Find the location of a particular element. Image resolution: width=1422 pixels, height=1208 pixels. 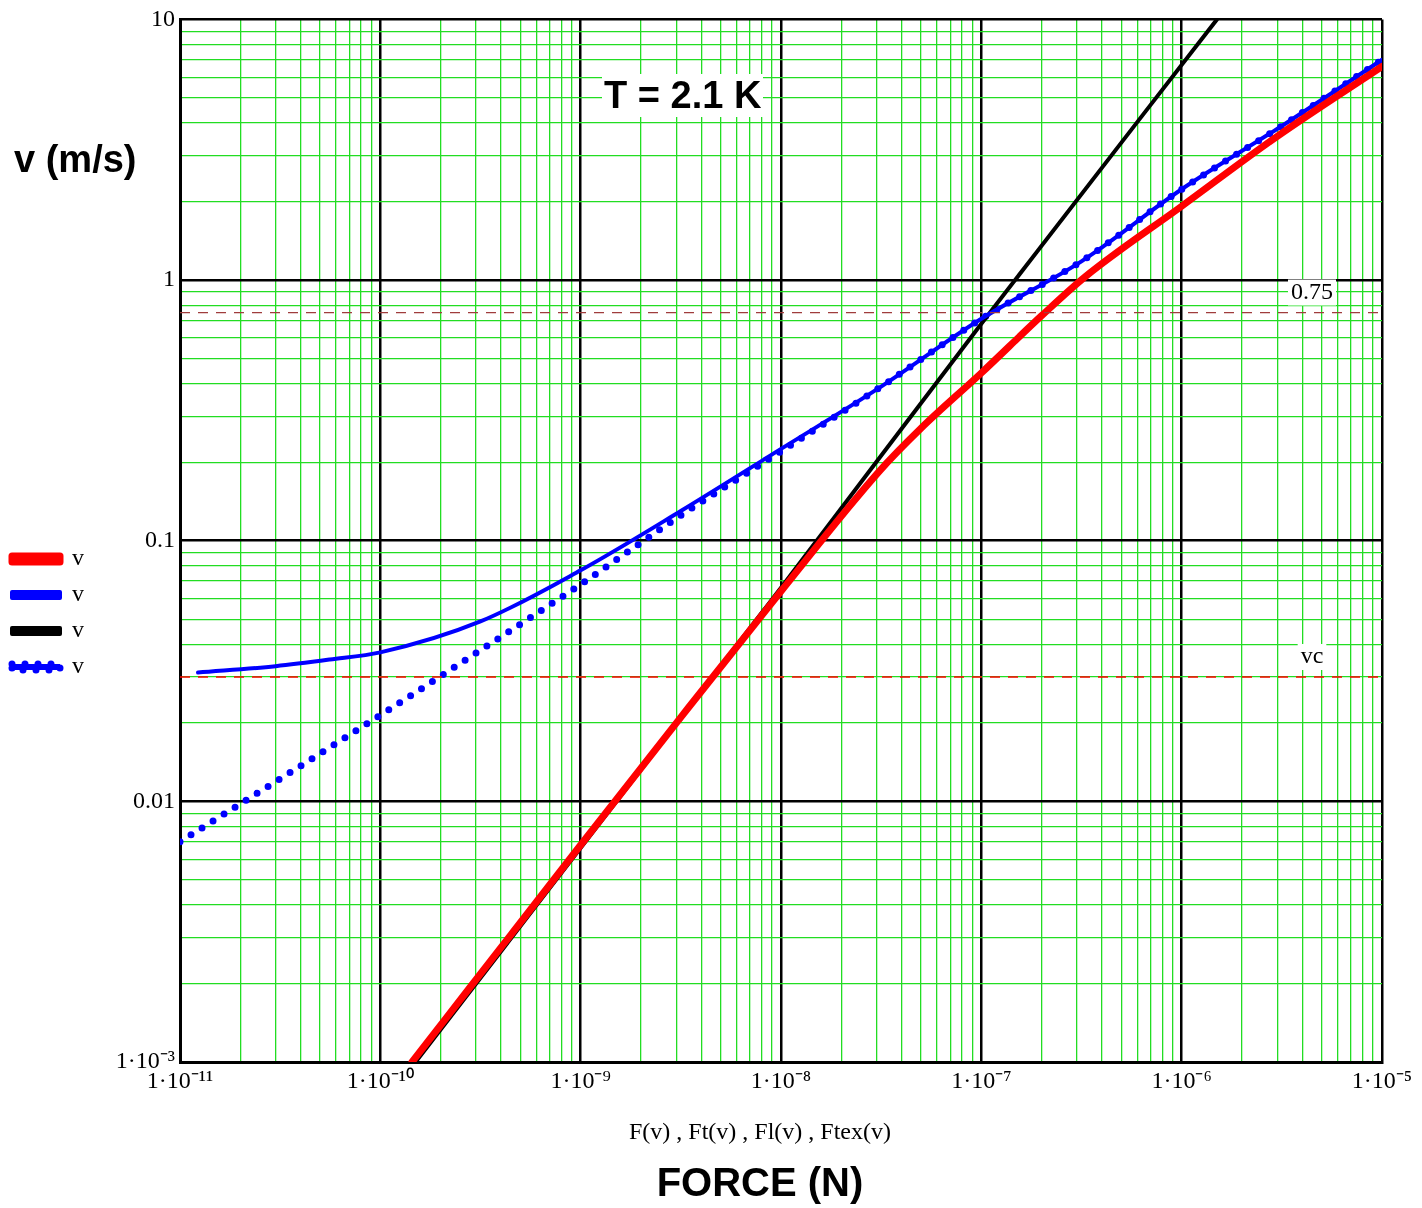

x-tick-label: 1·10⁻⁷ is located at coordinates (981, 1079).